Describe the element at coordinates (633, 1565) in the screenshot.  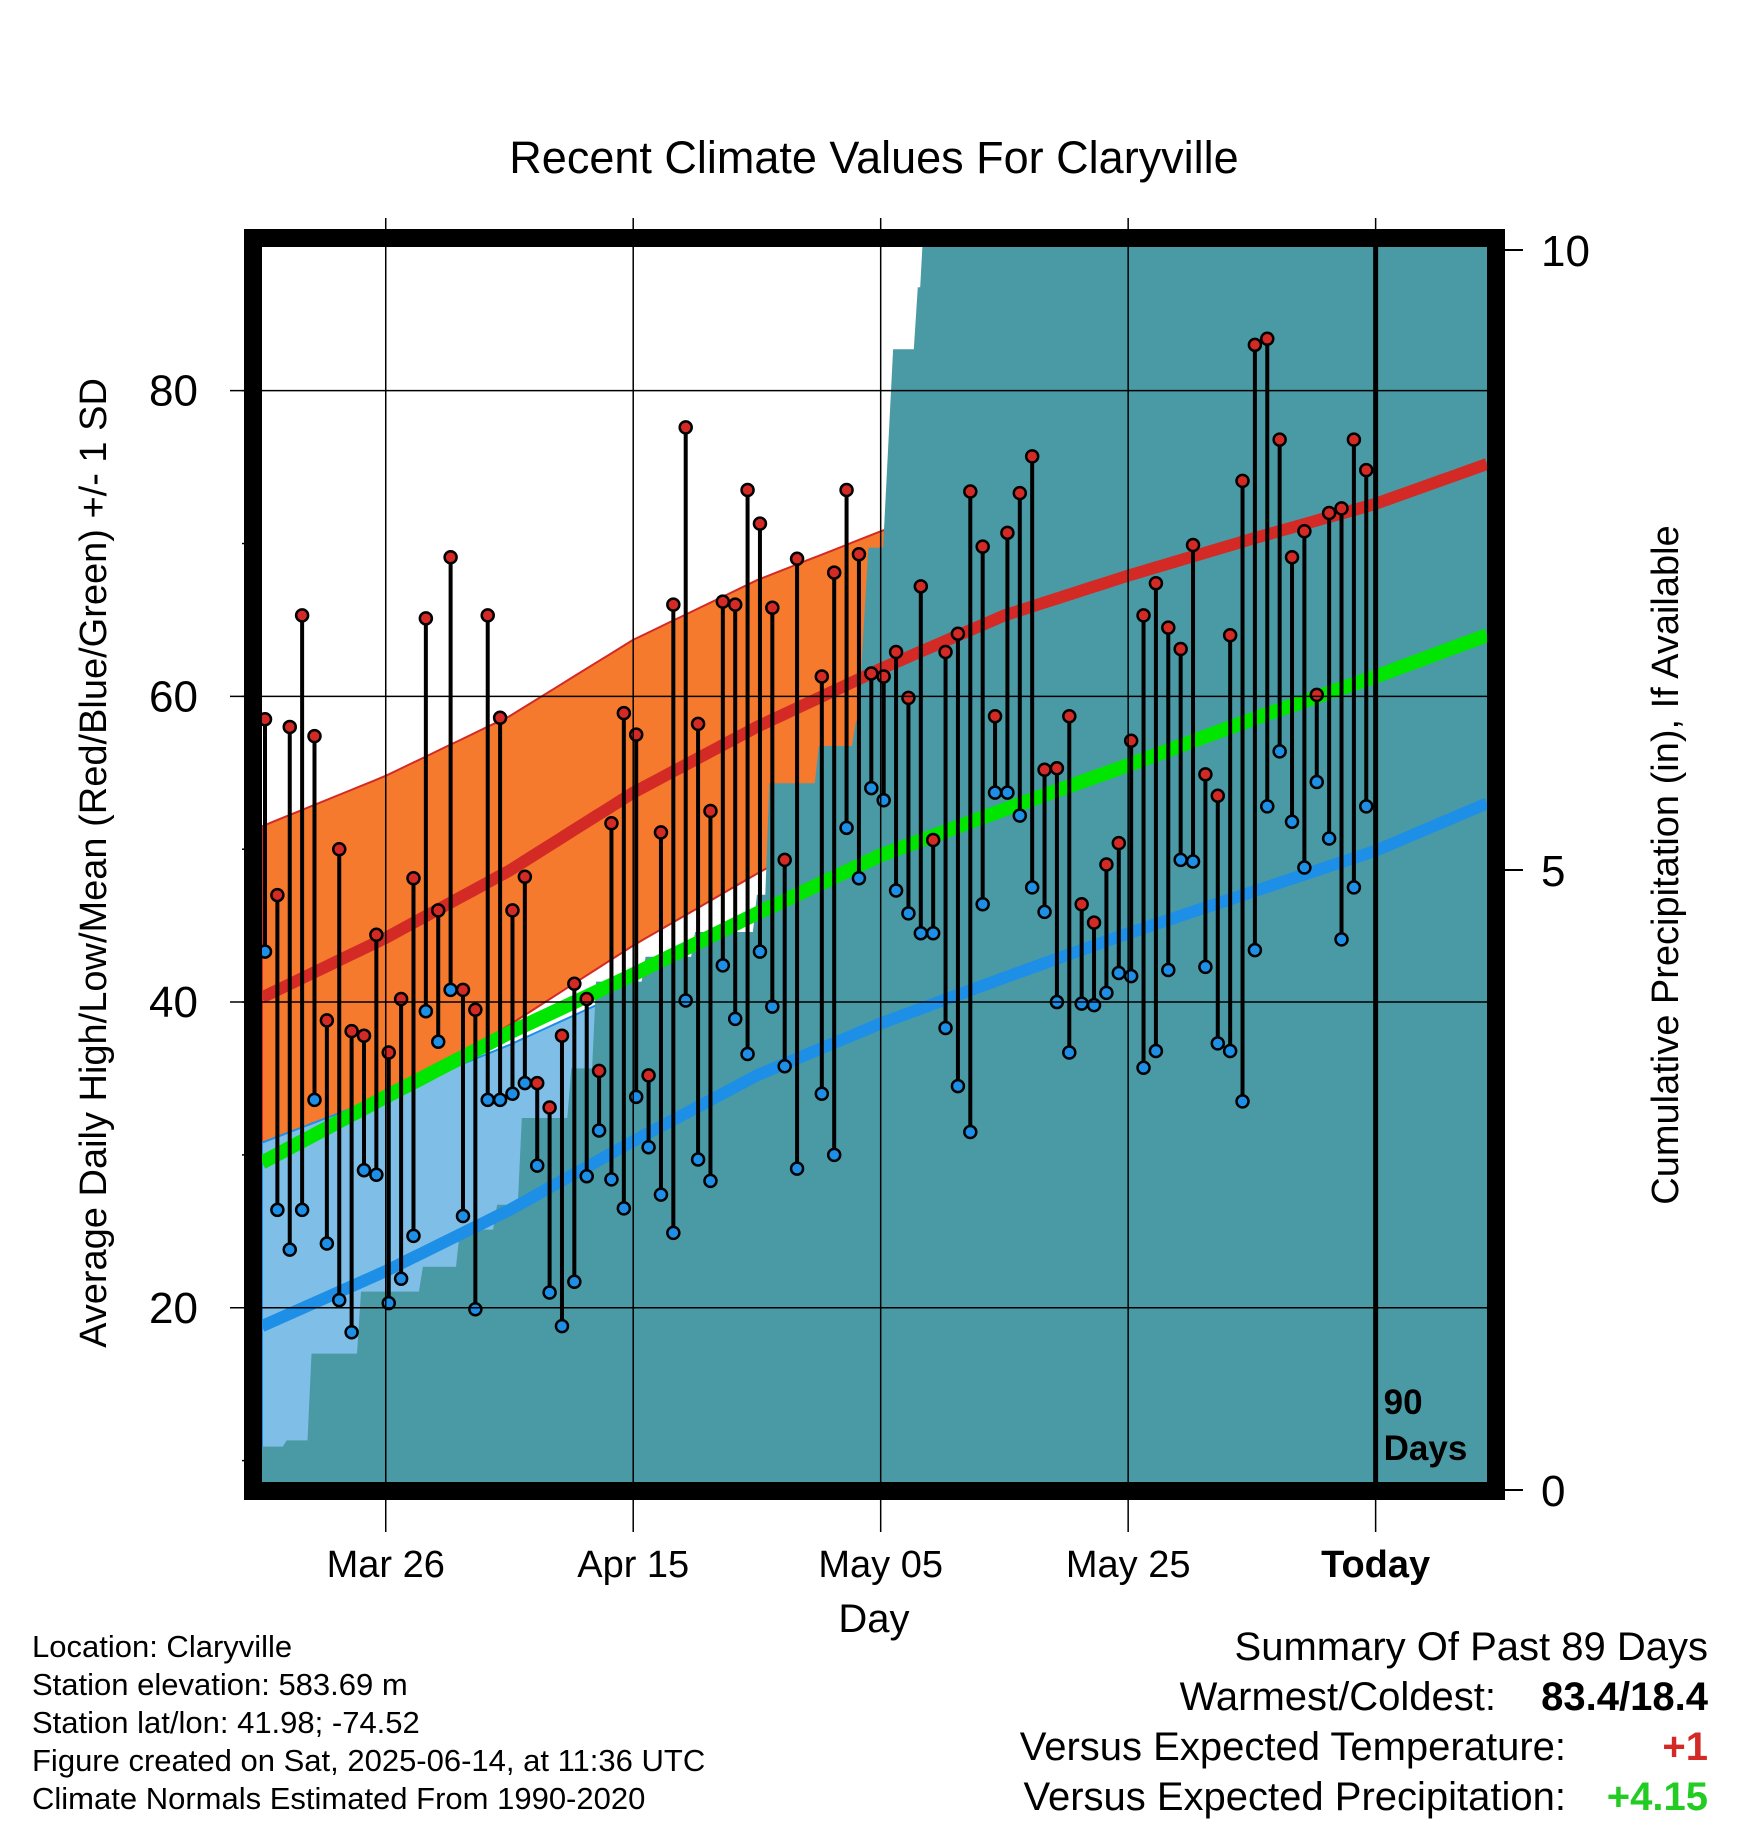
I see `x-tick-label: Apr 15` at that location.